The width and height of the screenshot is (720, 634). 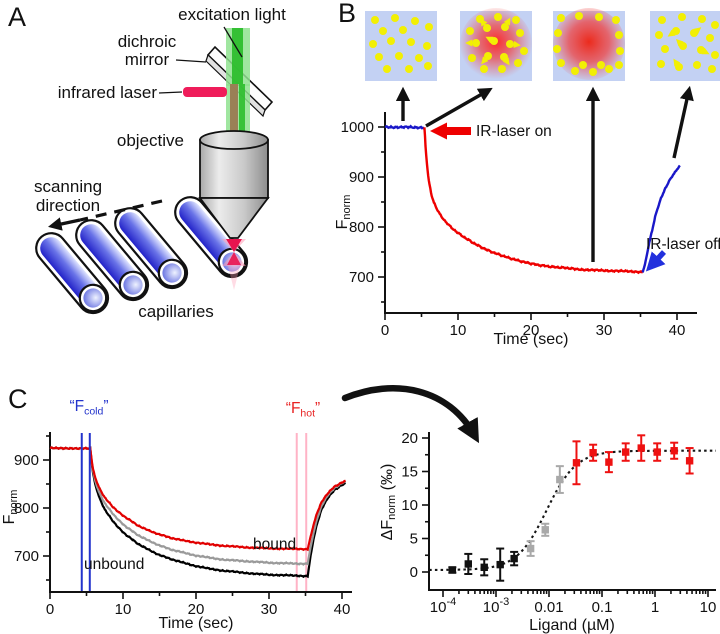 I want to click on panel-c-label: C, so click(x=18, y=399).